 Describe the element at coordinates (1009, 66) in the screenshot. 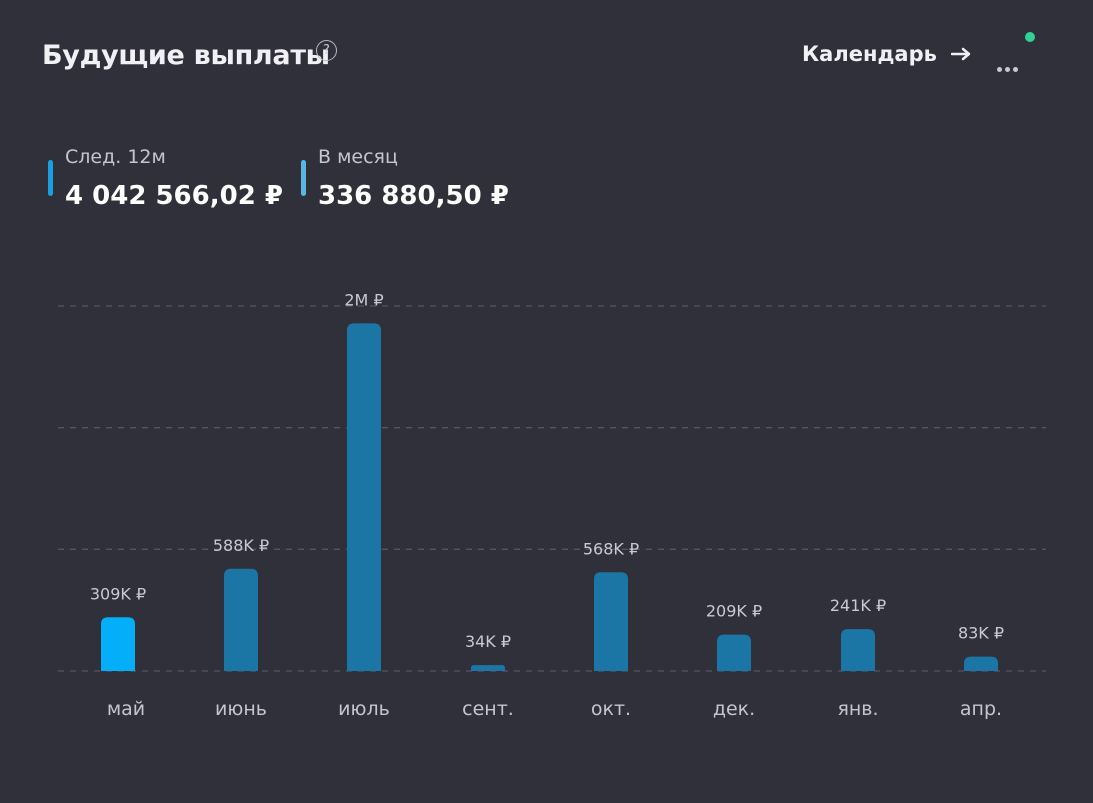

I see `more-dots-icon` at that location.